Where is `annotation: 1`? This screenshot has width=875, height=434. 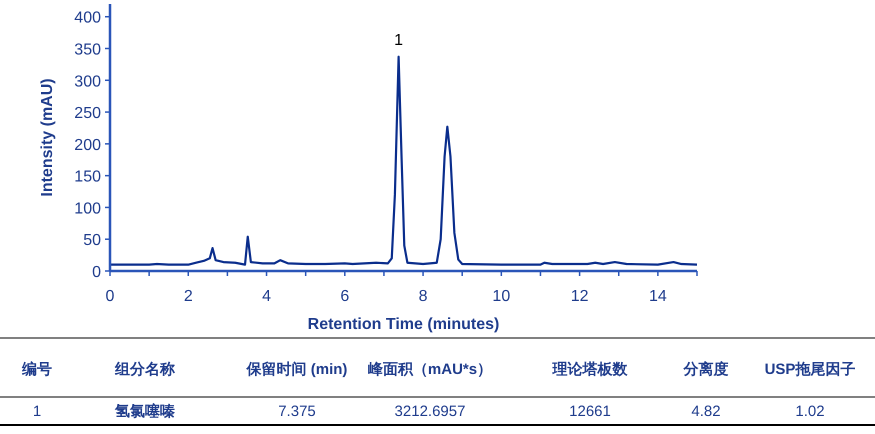 annotation: 1 is located at coordinates (399, 40).